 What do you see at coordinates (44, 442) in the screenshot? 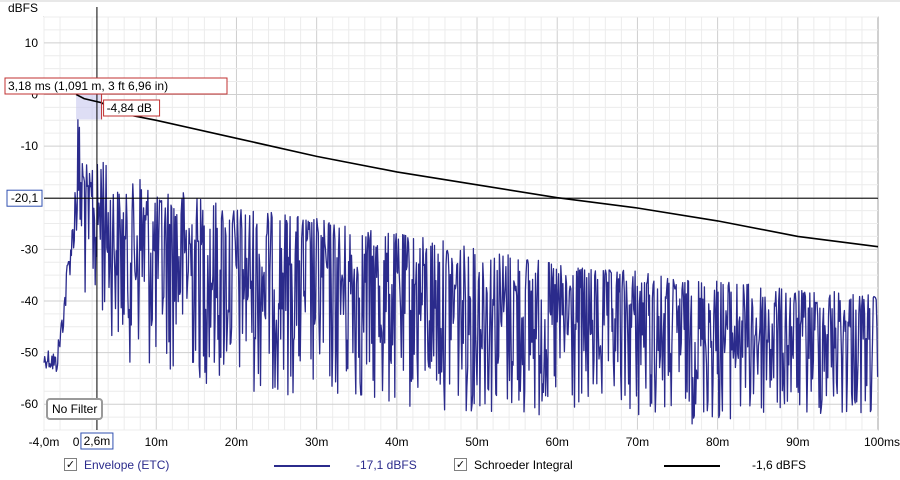
I see `x-tick-label: -4,0m` at bounding box center [44, 442].